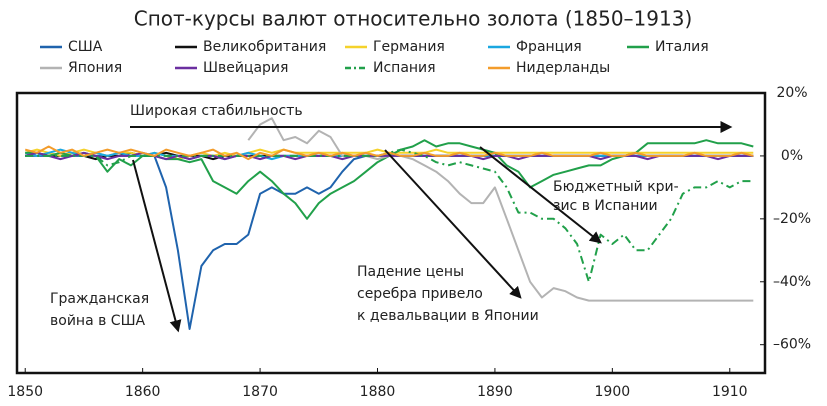 This screenshot has height=406, width=827. I want to click on legend-label: Франция, so click(549, 47).